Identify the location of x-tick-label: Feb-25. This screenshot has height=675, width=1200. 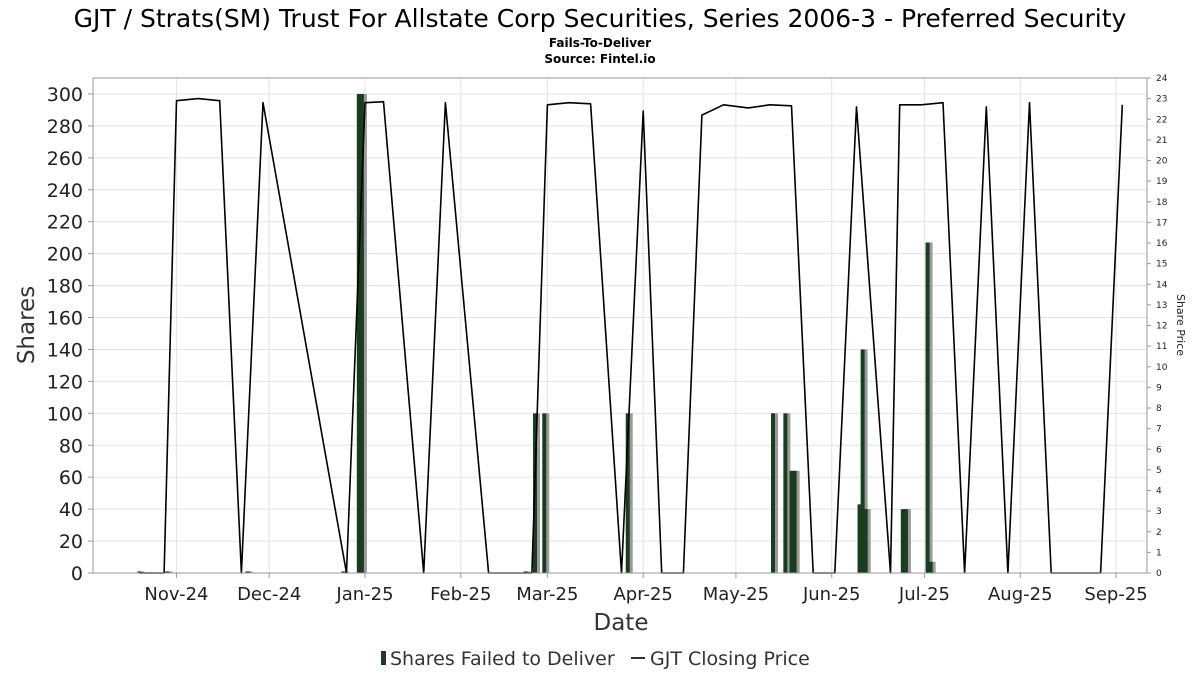
(460, 594).